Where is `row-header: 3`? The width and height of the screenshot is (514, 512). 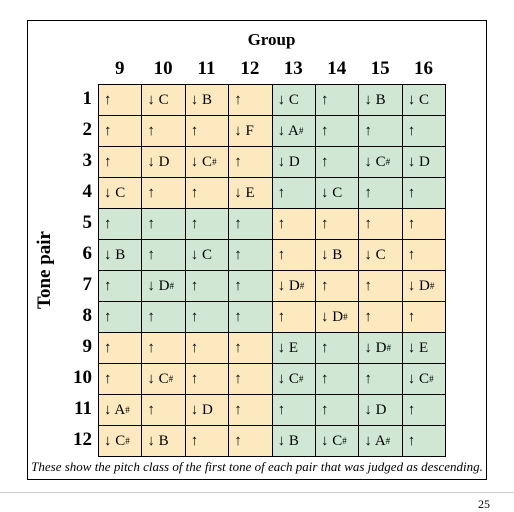
row-header: 3 is located at coordinates (87, 160).